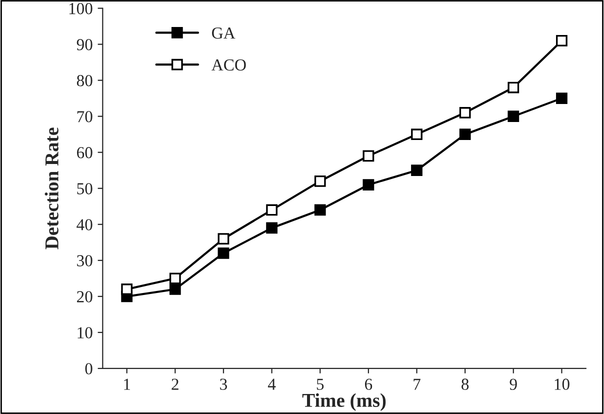 This screenshot has height=414, width=604. I want to click on x-tick-label: 4, so click(272, 384).